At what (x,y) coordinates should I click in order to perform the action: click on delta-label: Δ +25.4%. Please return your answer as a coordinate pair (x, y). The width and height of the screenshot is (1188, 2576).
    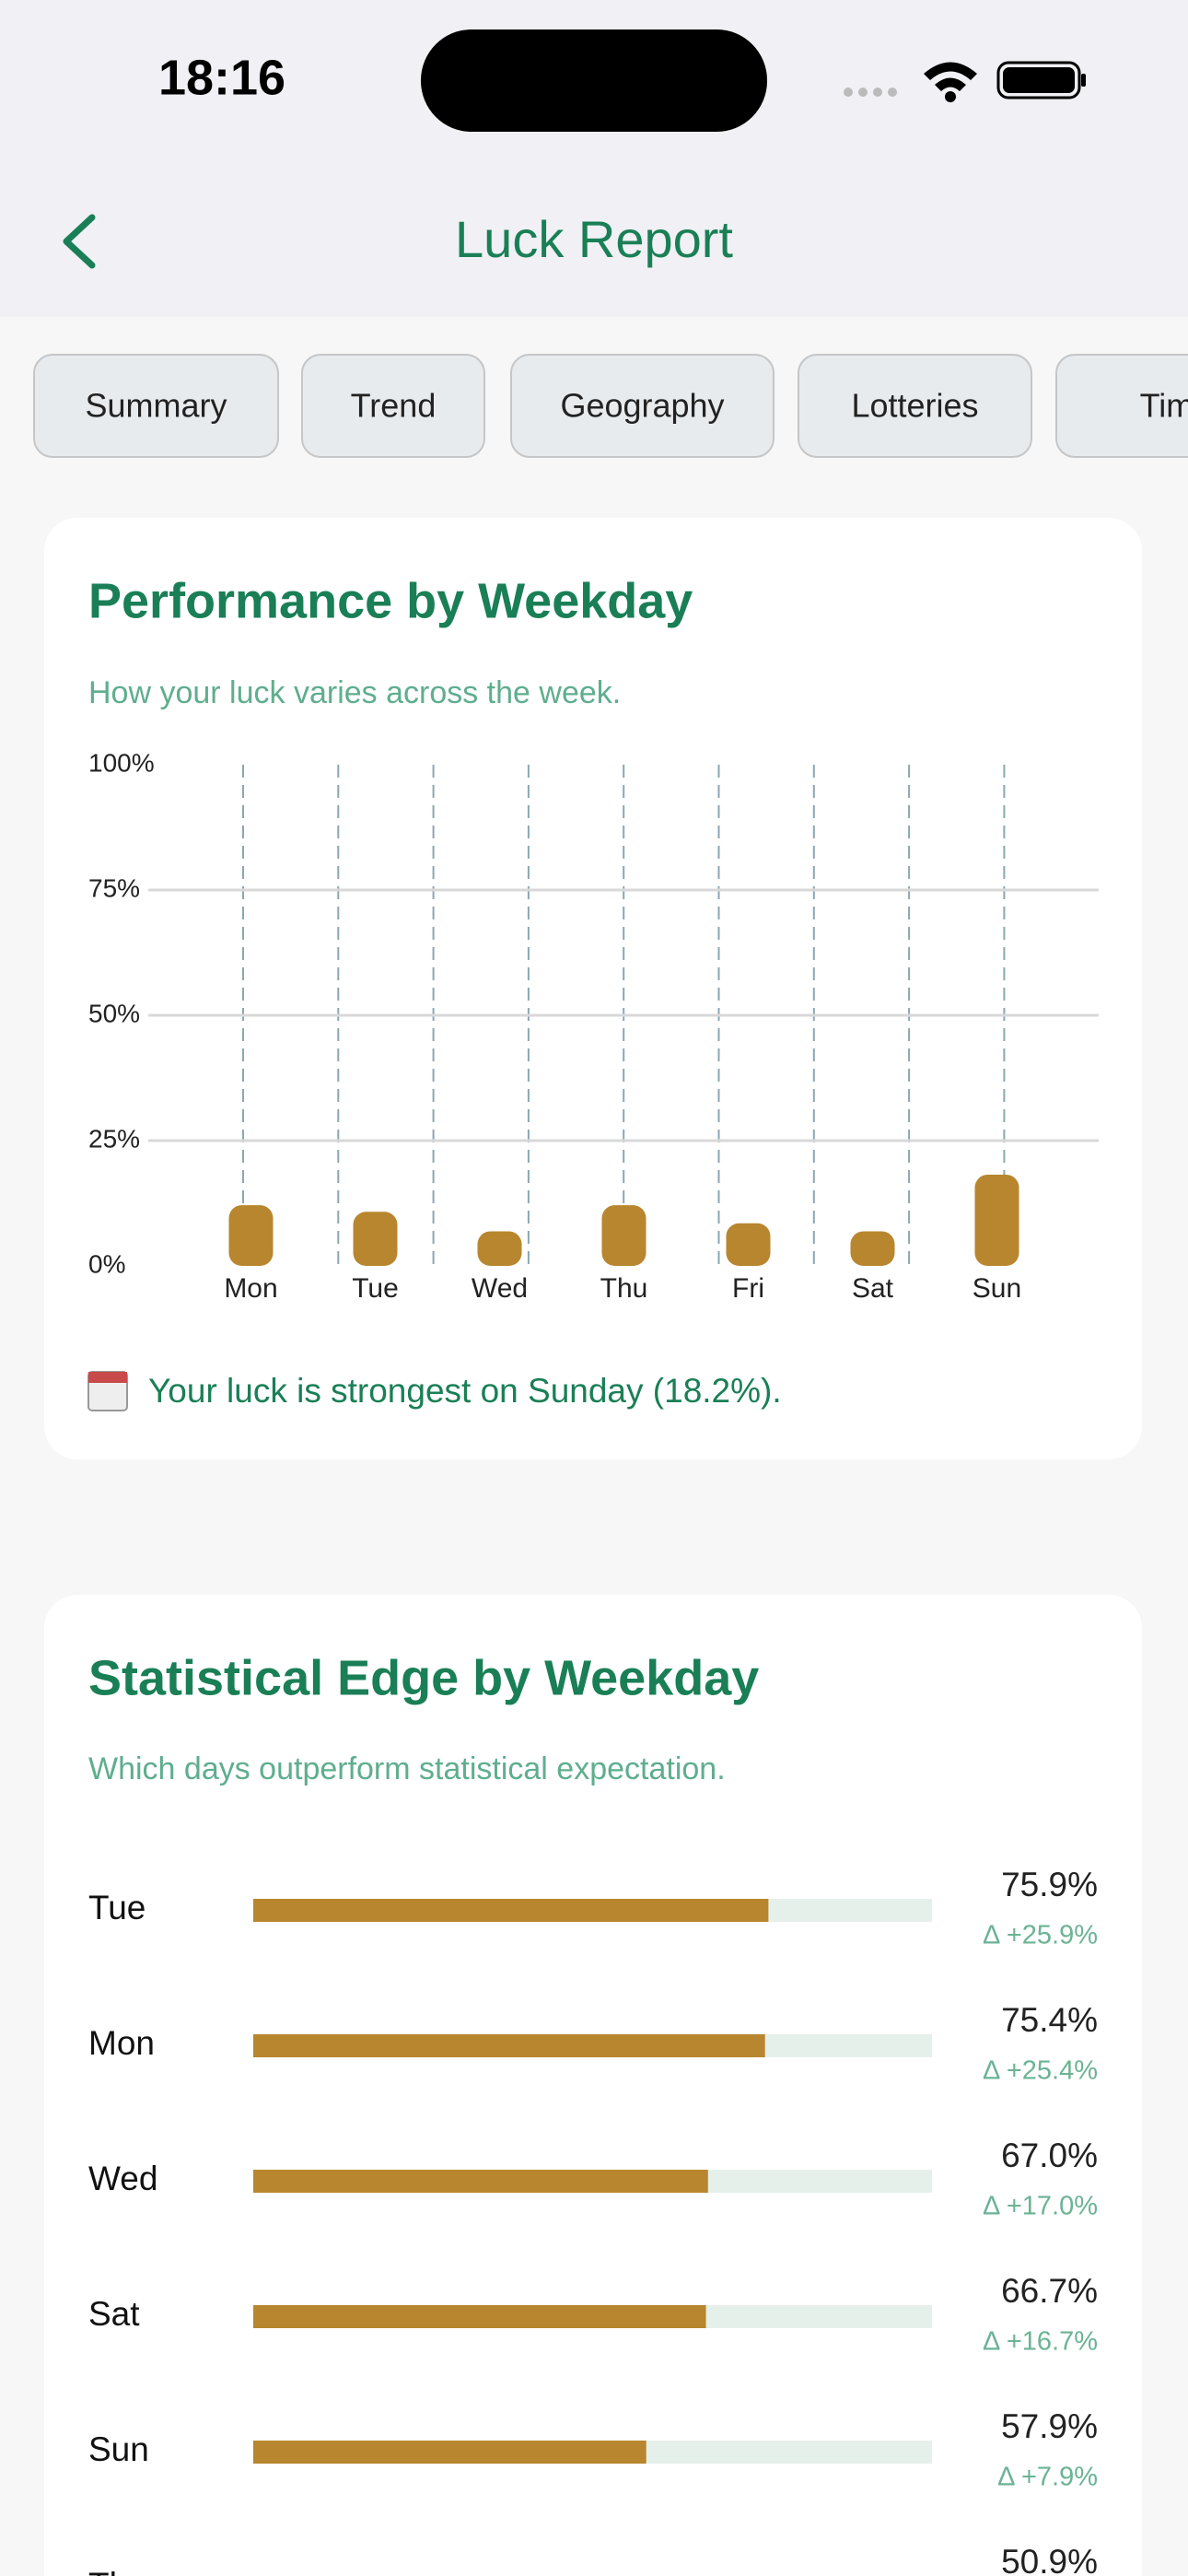
    Looking at the image, I should click on (1040, 2071).